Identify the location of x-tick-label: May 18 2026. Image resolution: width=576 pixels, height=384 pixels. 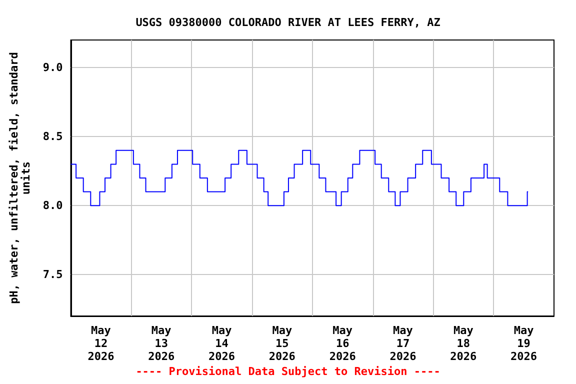
(464, 343).